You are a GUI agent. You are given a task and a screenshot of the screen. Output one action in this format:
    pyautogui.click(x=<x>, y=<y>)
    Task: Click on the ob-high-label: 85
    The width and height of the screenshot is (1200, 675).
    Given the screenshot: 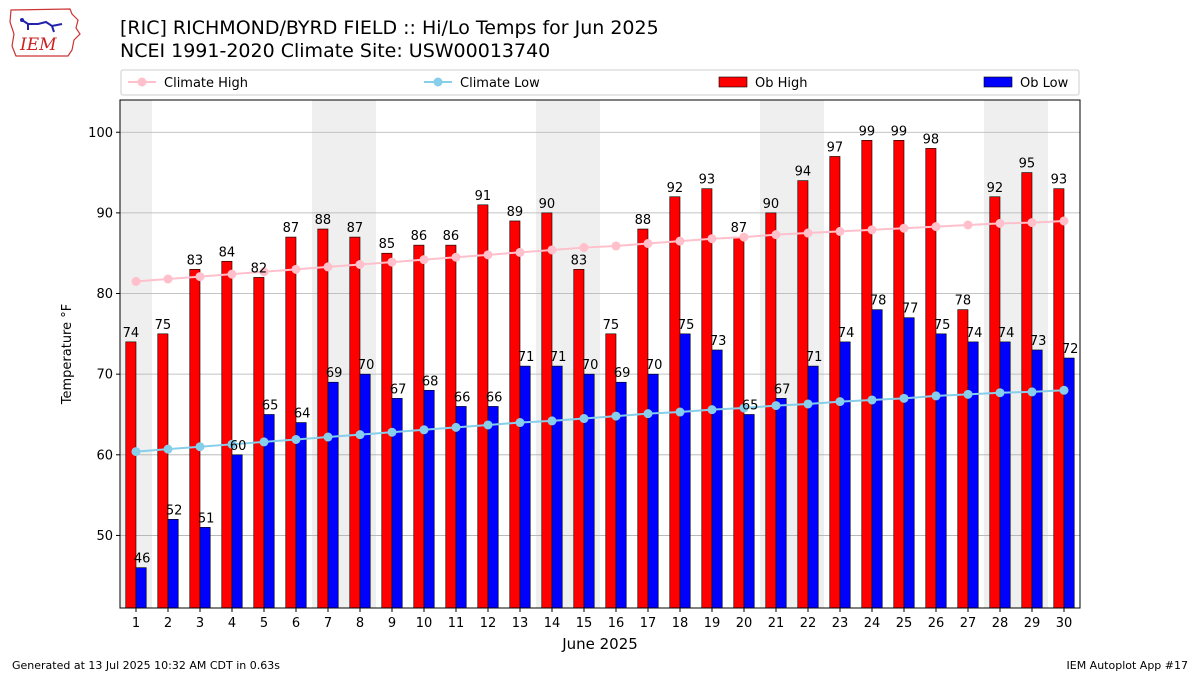 What is the action you would take?
    pyautogui.click(x=387, y=244)
    